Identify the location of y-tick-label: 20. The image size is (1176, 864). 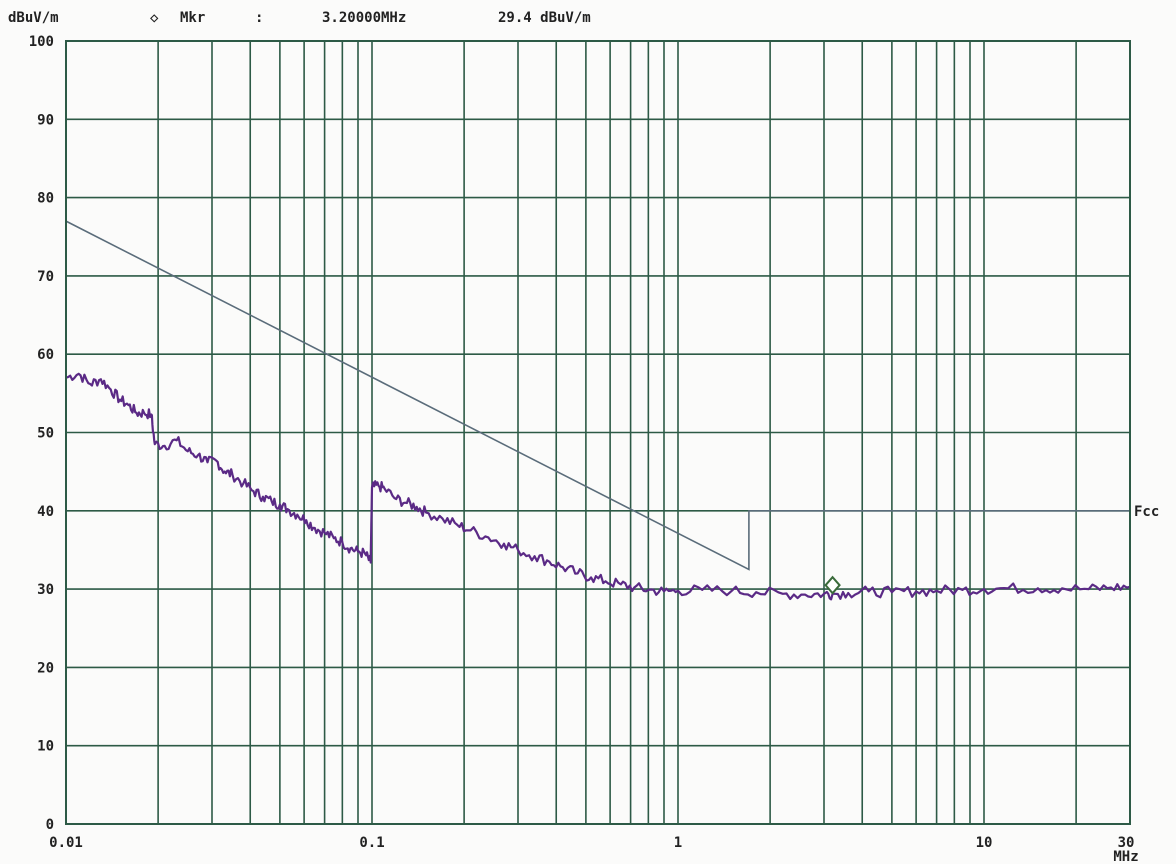
(45, 668).